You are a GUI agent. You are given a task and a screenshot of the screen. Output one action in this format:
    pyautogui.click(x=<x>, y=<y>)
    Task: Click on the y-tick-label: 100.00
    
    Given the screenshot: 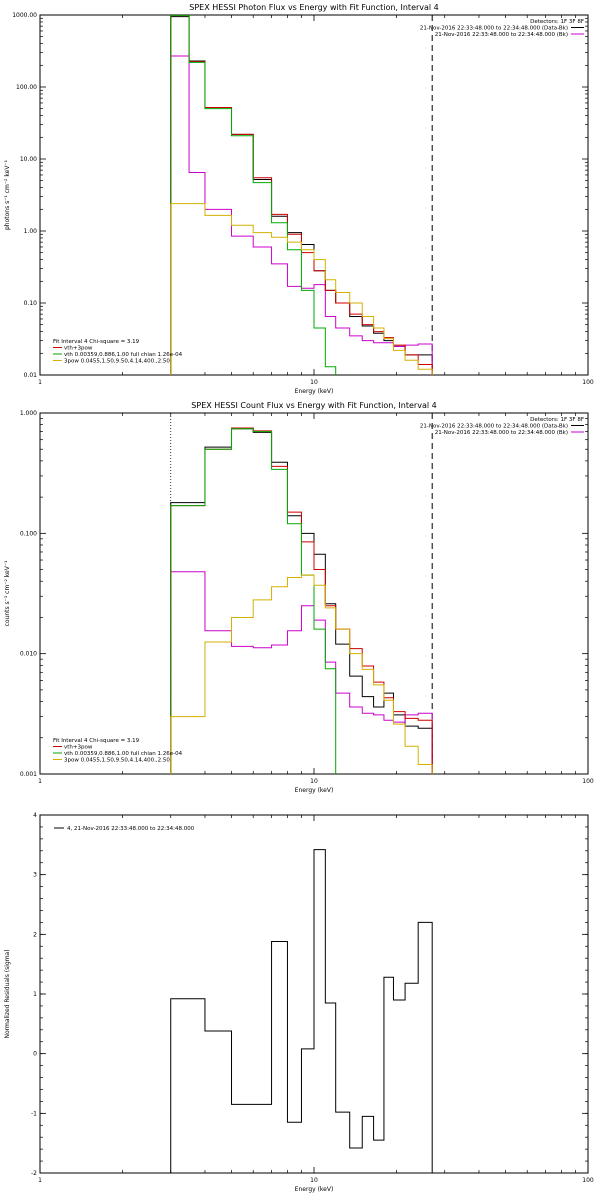 What is the action you would take?
    pyautogui.click(x=26, y=87)
    